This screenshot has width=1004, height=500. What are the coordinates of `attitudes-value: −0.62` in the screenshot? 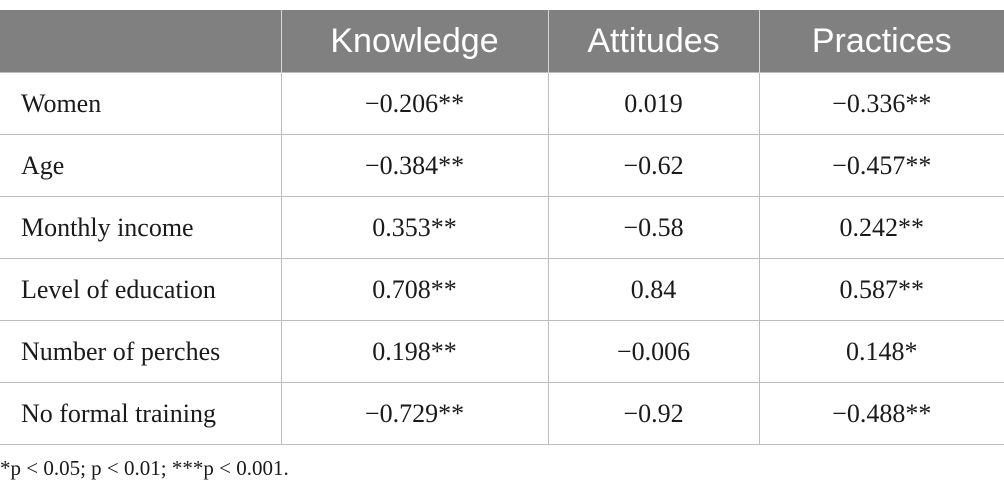 It's located at (653, 165).